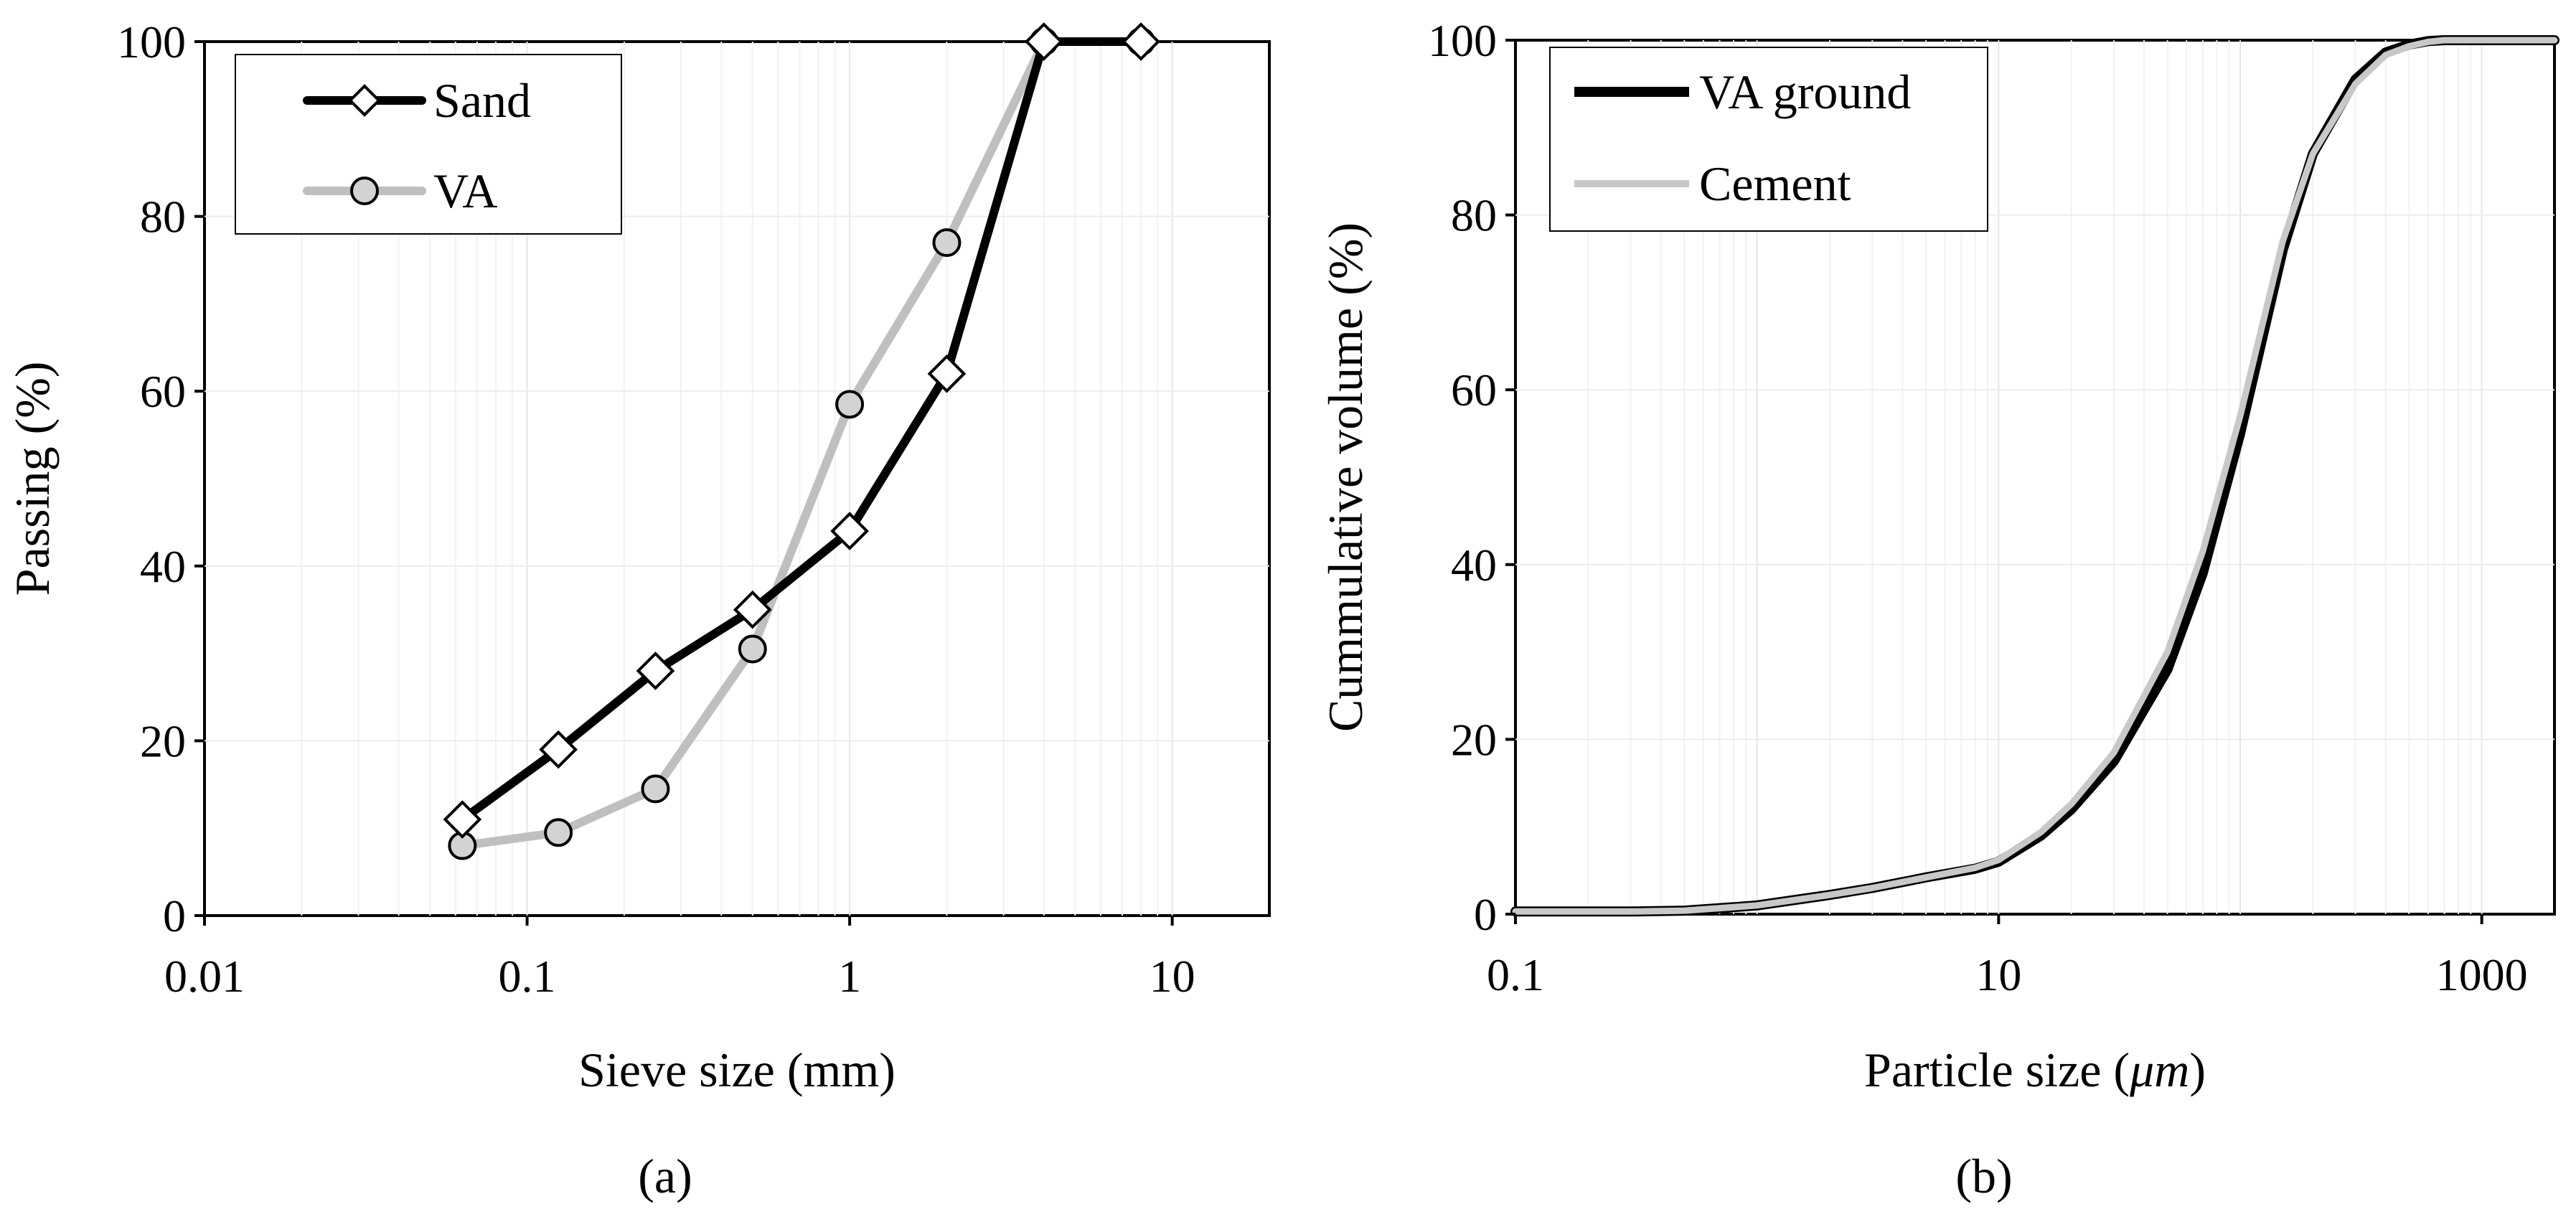 The image size is (2576, 1227). What do you see at coordinates (849, 976) in the screenshot?
I see `x-tick-label: 1` at bounding box center [849, 976].